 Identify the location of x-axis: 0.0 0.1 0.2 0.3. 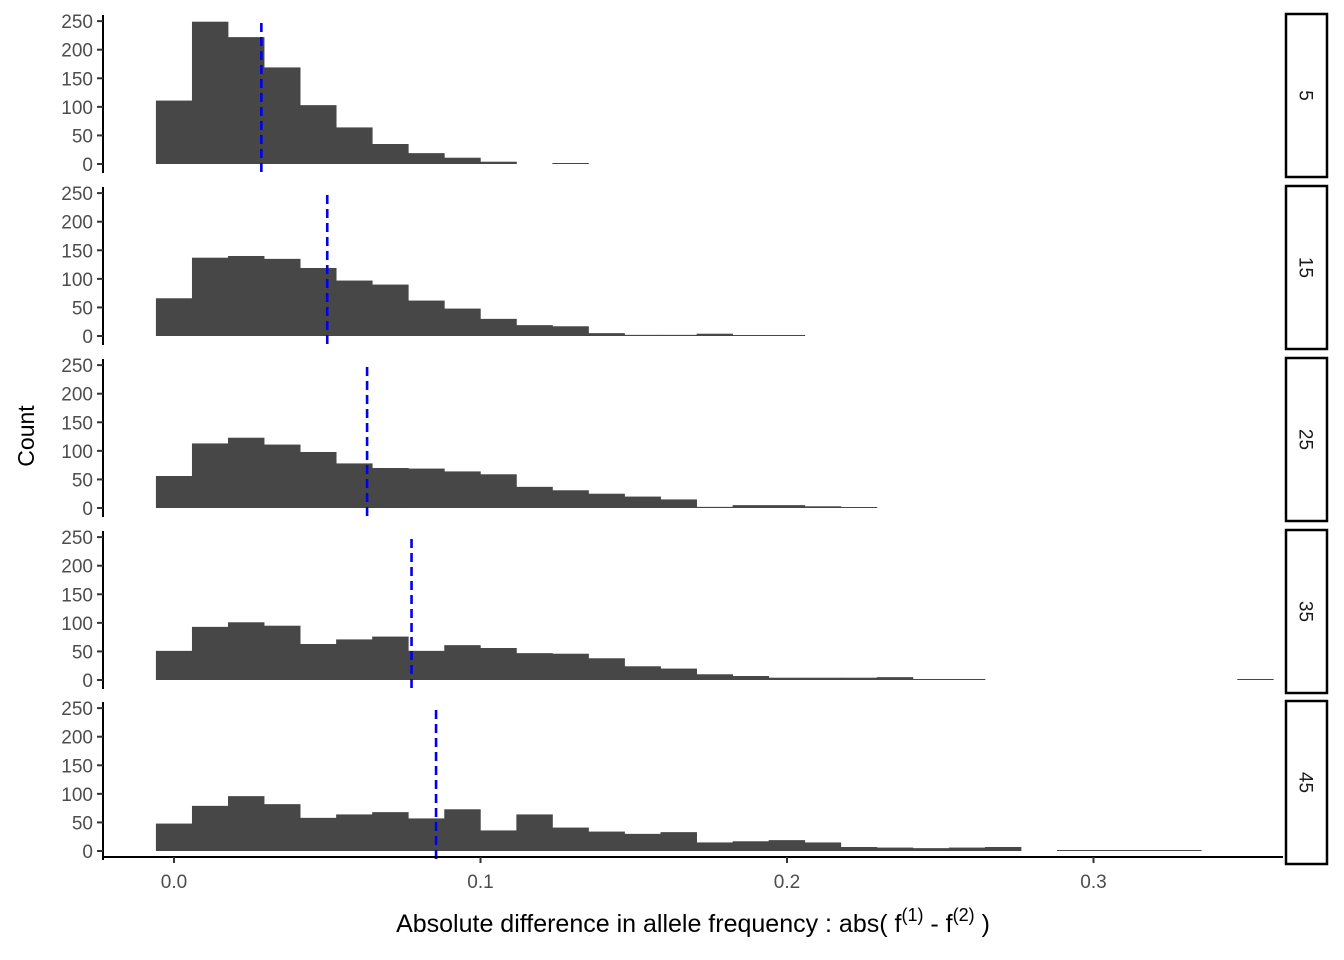
(693, 874).